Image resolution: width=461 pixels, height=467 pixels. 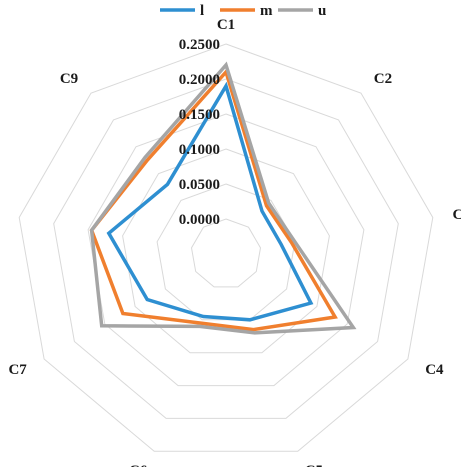 What do you see at coordinates (138, 465) in the screenshot?
I see `category-label-C6: C6` at bounding box center [138, 465].